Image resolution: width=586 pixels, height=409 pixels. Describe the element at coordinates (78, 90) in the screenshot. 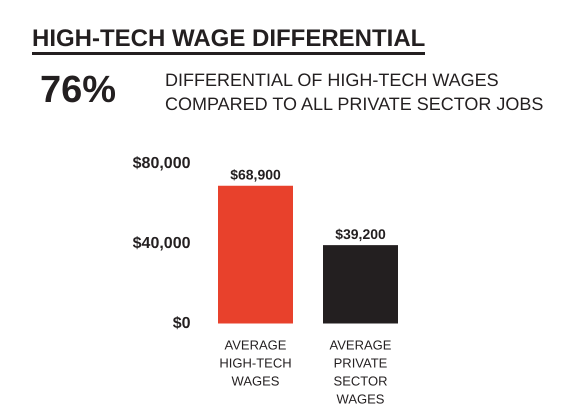

I see `text: 76%` at that location.